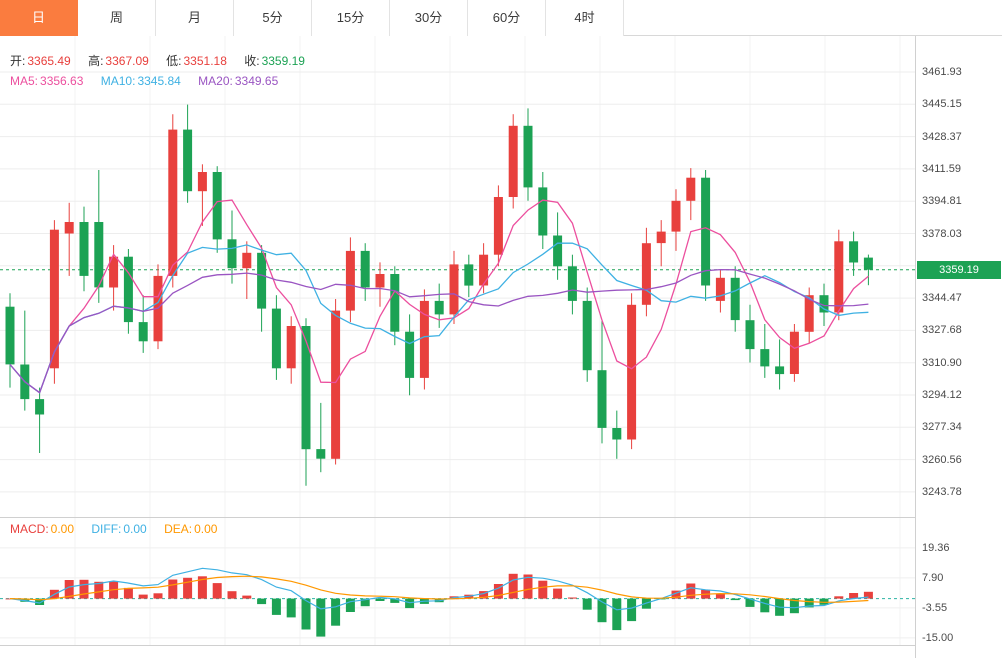 This screenshot has height=658, width=1002. I want to click on ma10-label: MA10:, so click(118, 81).